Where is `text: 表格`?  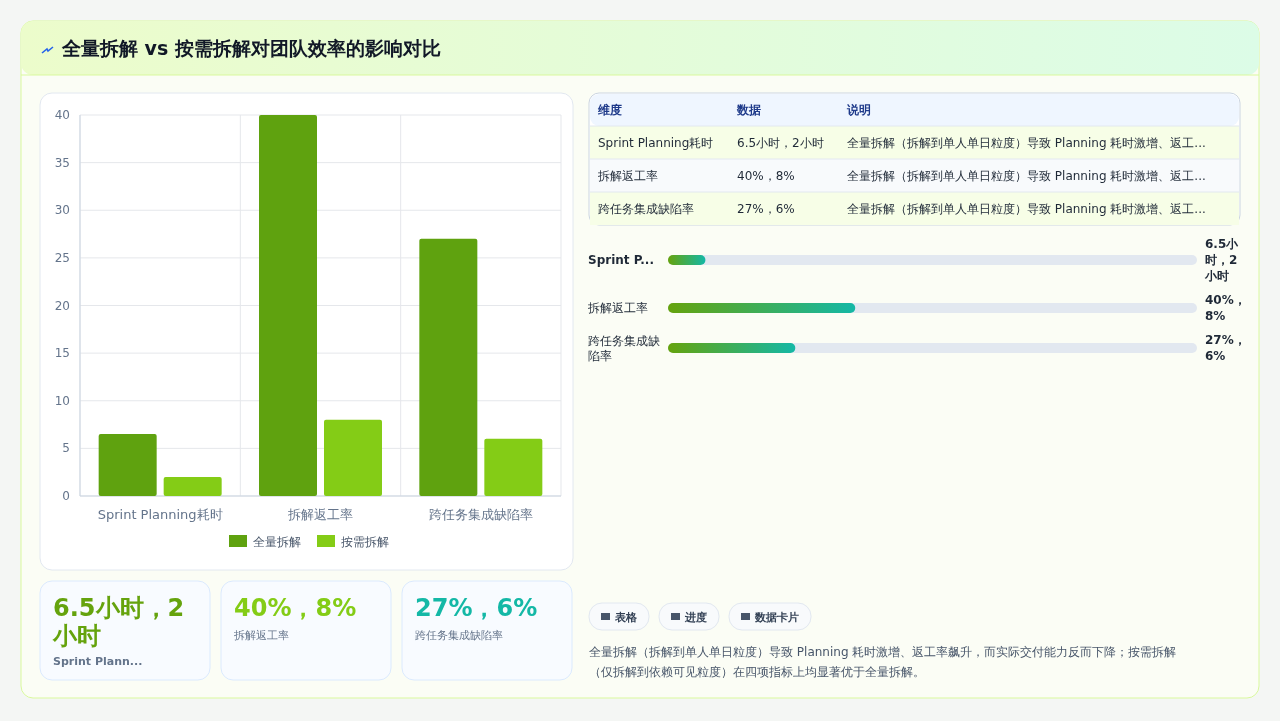
text: 表格 is located at coordinates (626, 617).